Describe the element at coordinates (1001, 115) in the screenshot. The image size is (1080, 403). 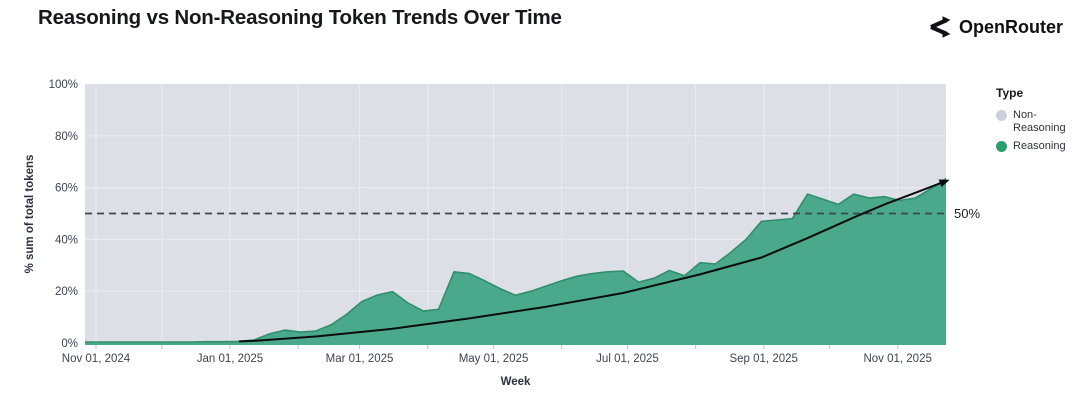
I see `non-reasoning-swatch-icon` at that location.